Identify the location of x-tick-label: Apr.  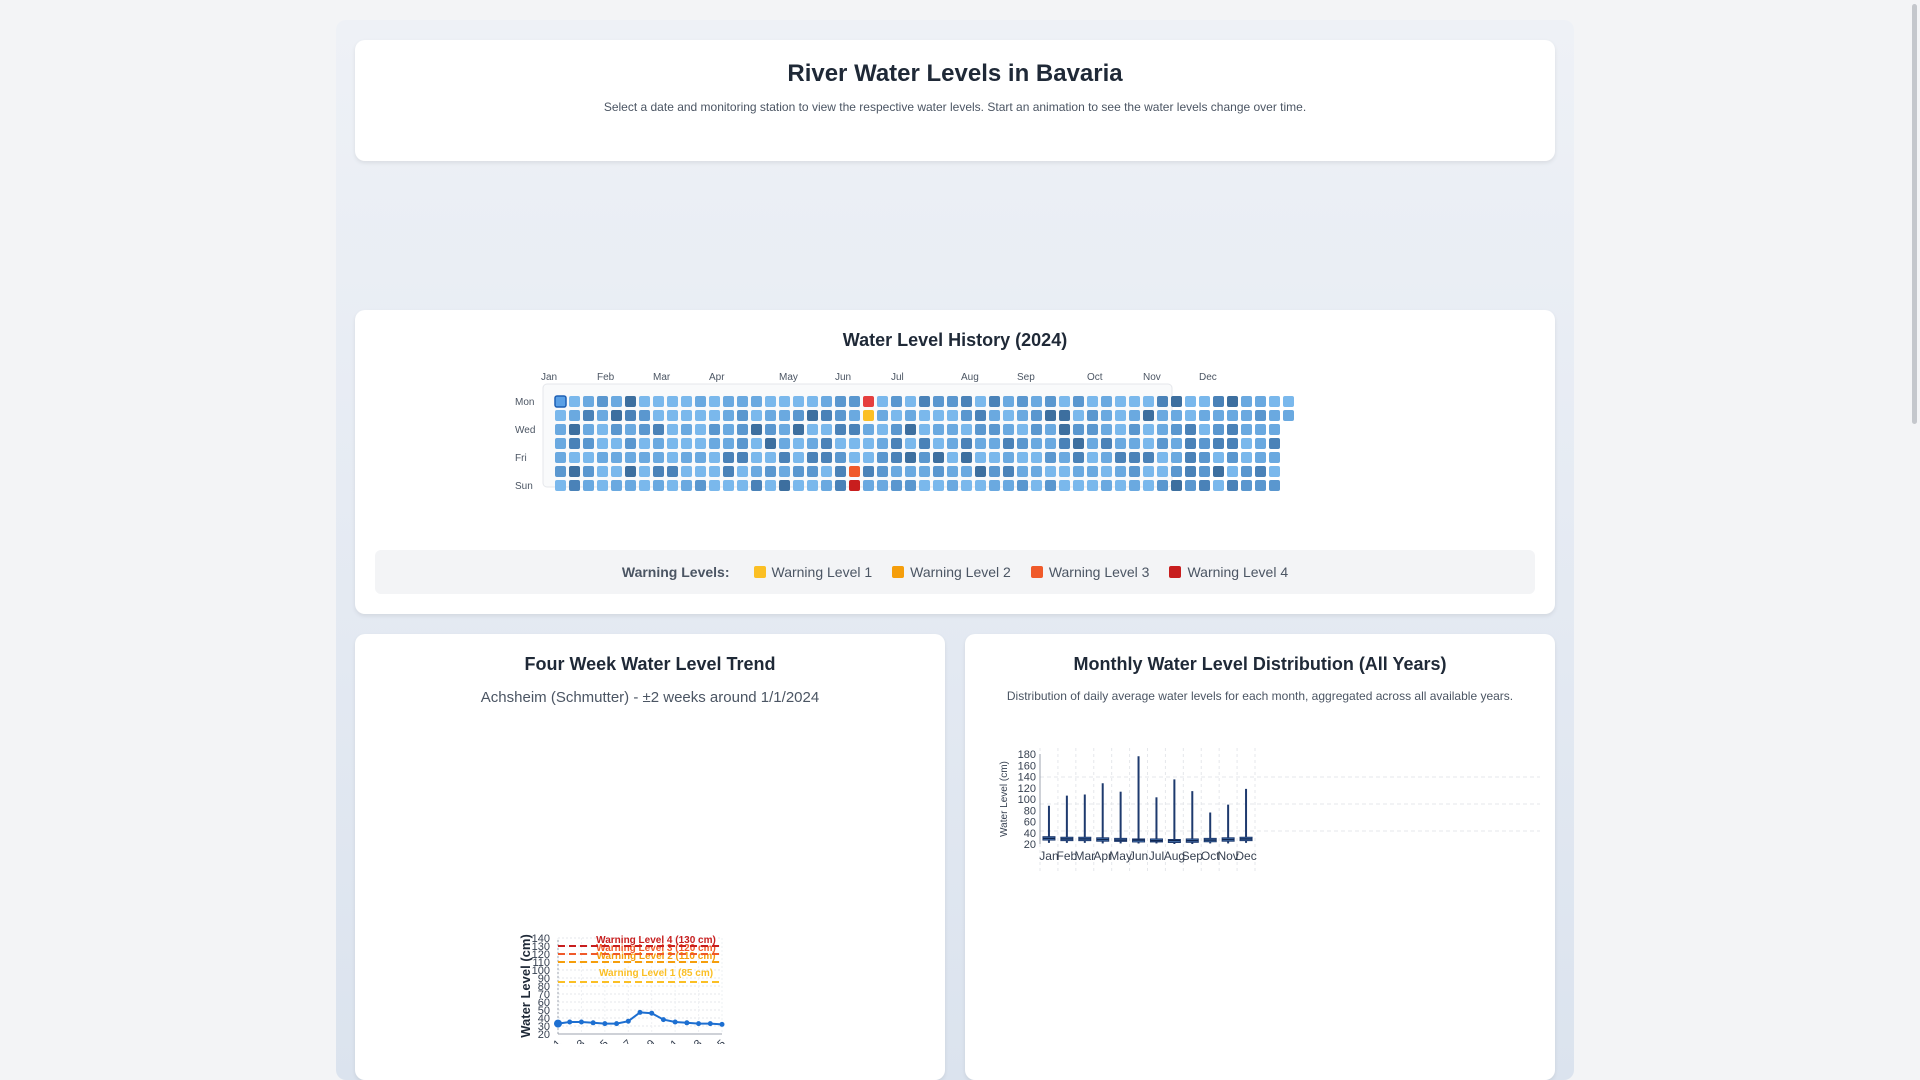
(1102, 856).